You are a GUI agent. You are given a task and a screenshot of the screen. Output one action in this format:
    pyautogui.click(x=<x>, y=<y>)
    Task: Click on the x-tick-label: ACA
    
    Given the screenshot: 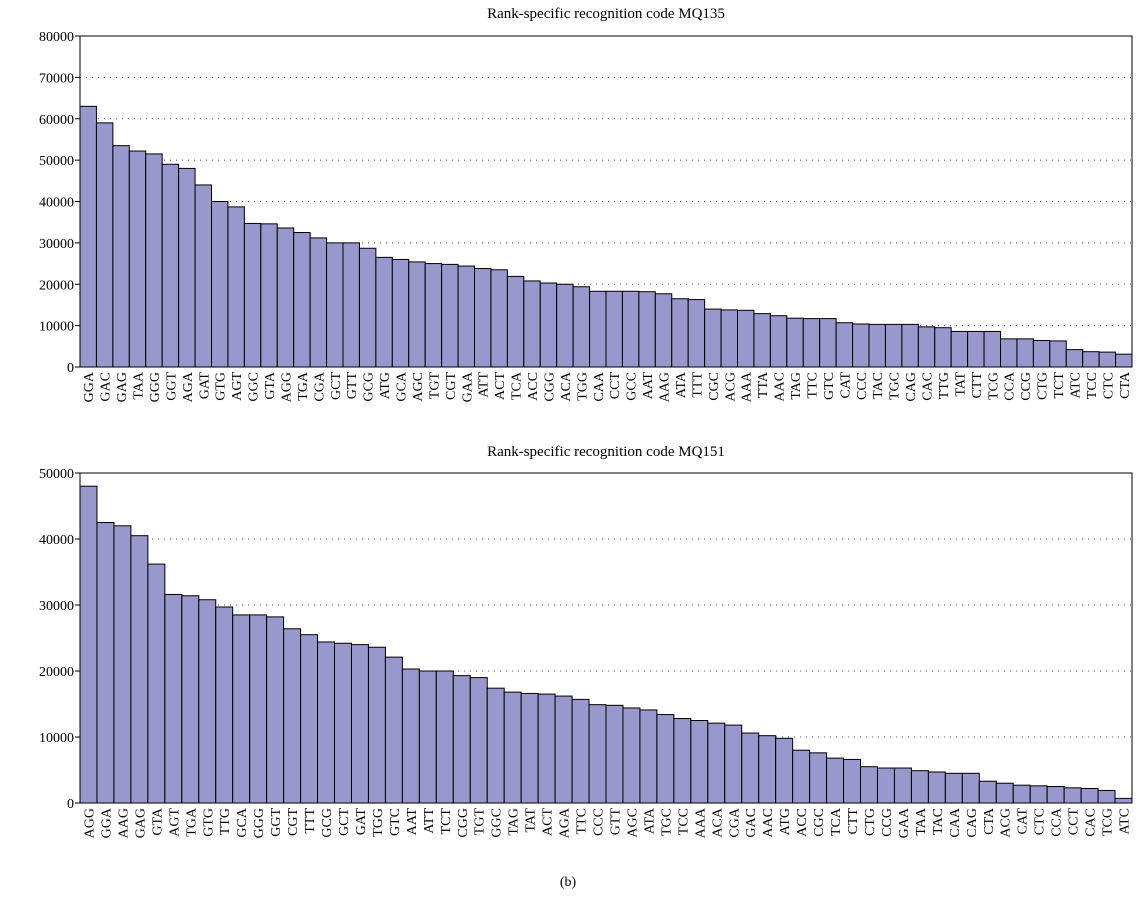 What is the action you would take?
    pyautogui.click(x=566, y=386)
    